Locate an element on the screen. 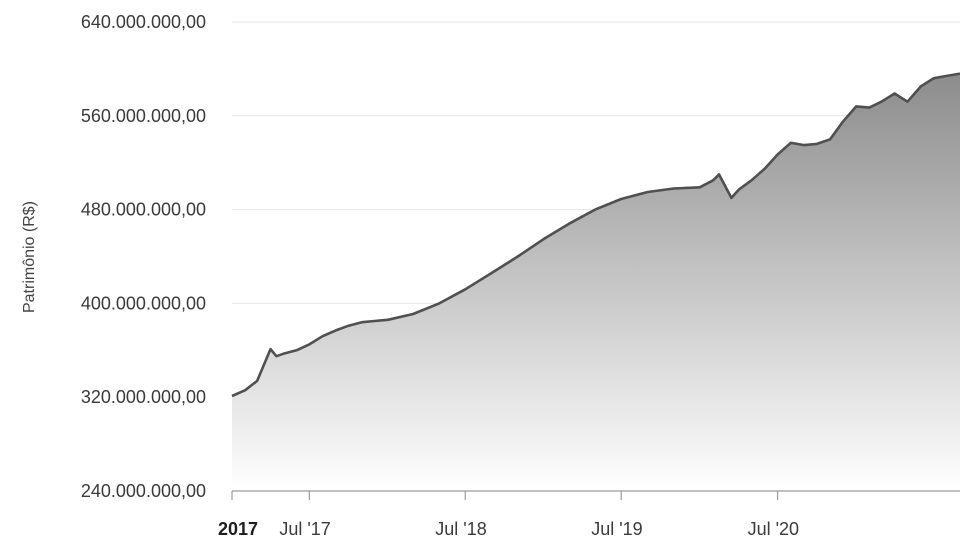 Image resolution: width=960 pixels, height=546 pixels. y-tick-label: 480.000.000,00 is located at coordinates (143, 210).